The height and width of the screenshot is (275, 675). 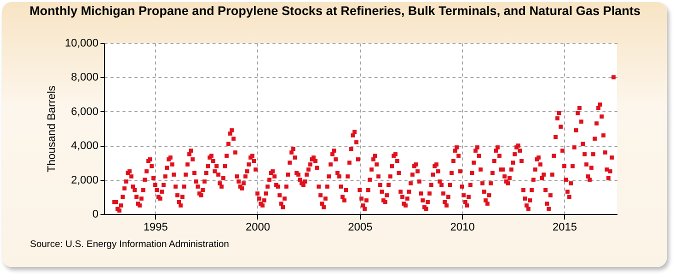 I want to click on y-tick-label: 0, so click(x=95, y=214).